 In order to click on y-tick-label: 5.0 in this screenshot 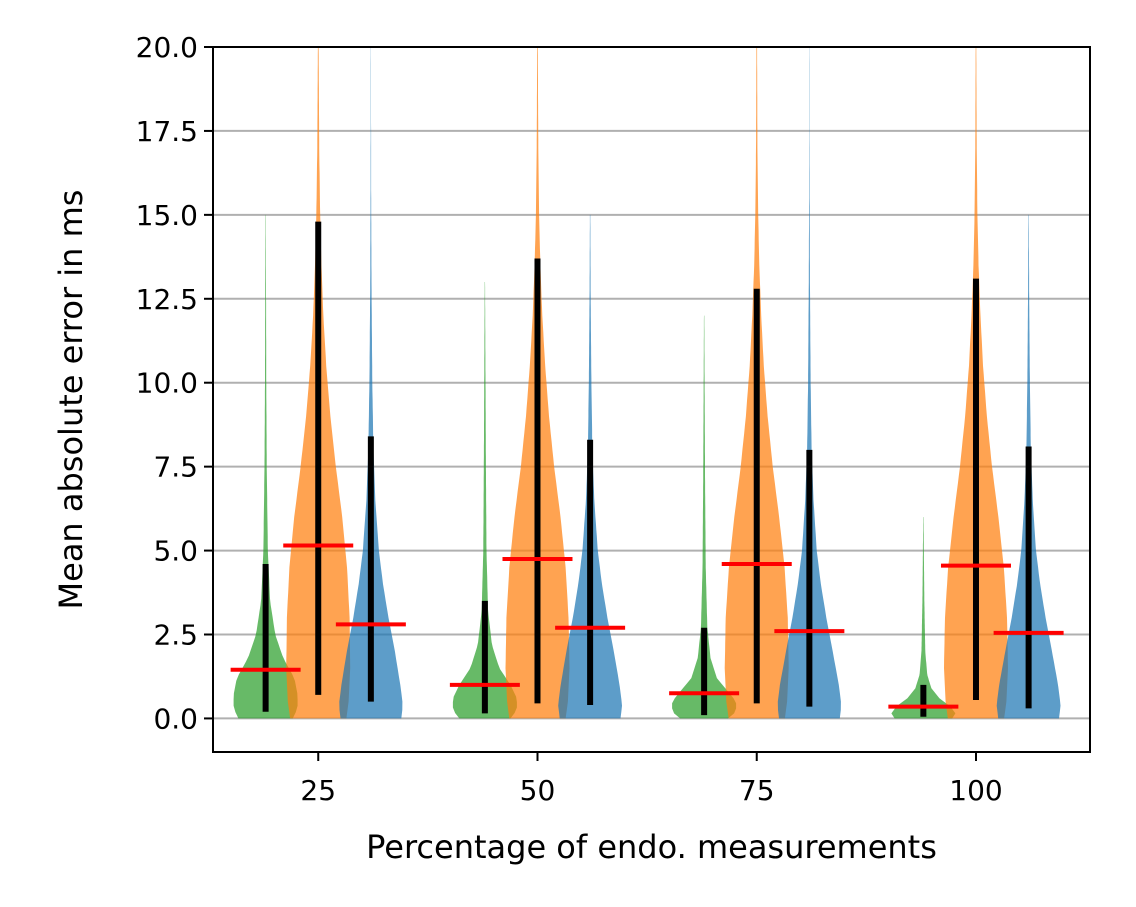, I will do `click(175, 551)`.